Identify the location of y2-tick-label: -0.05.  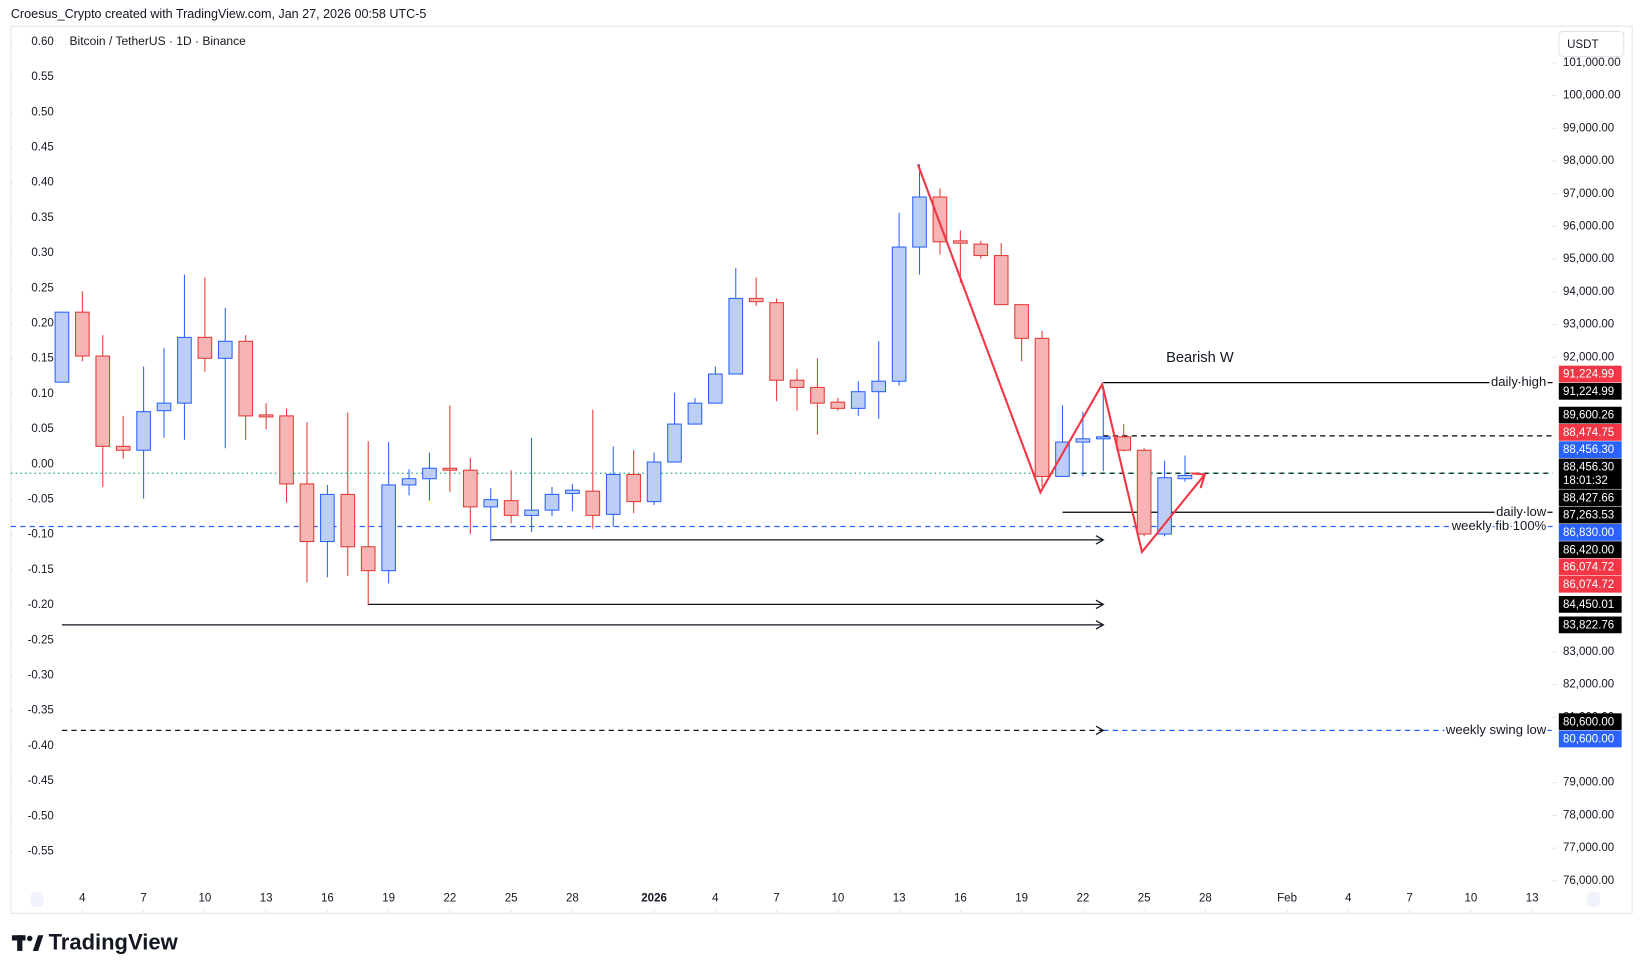
(41, 500).